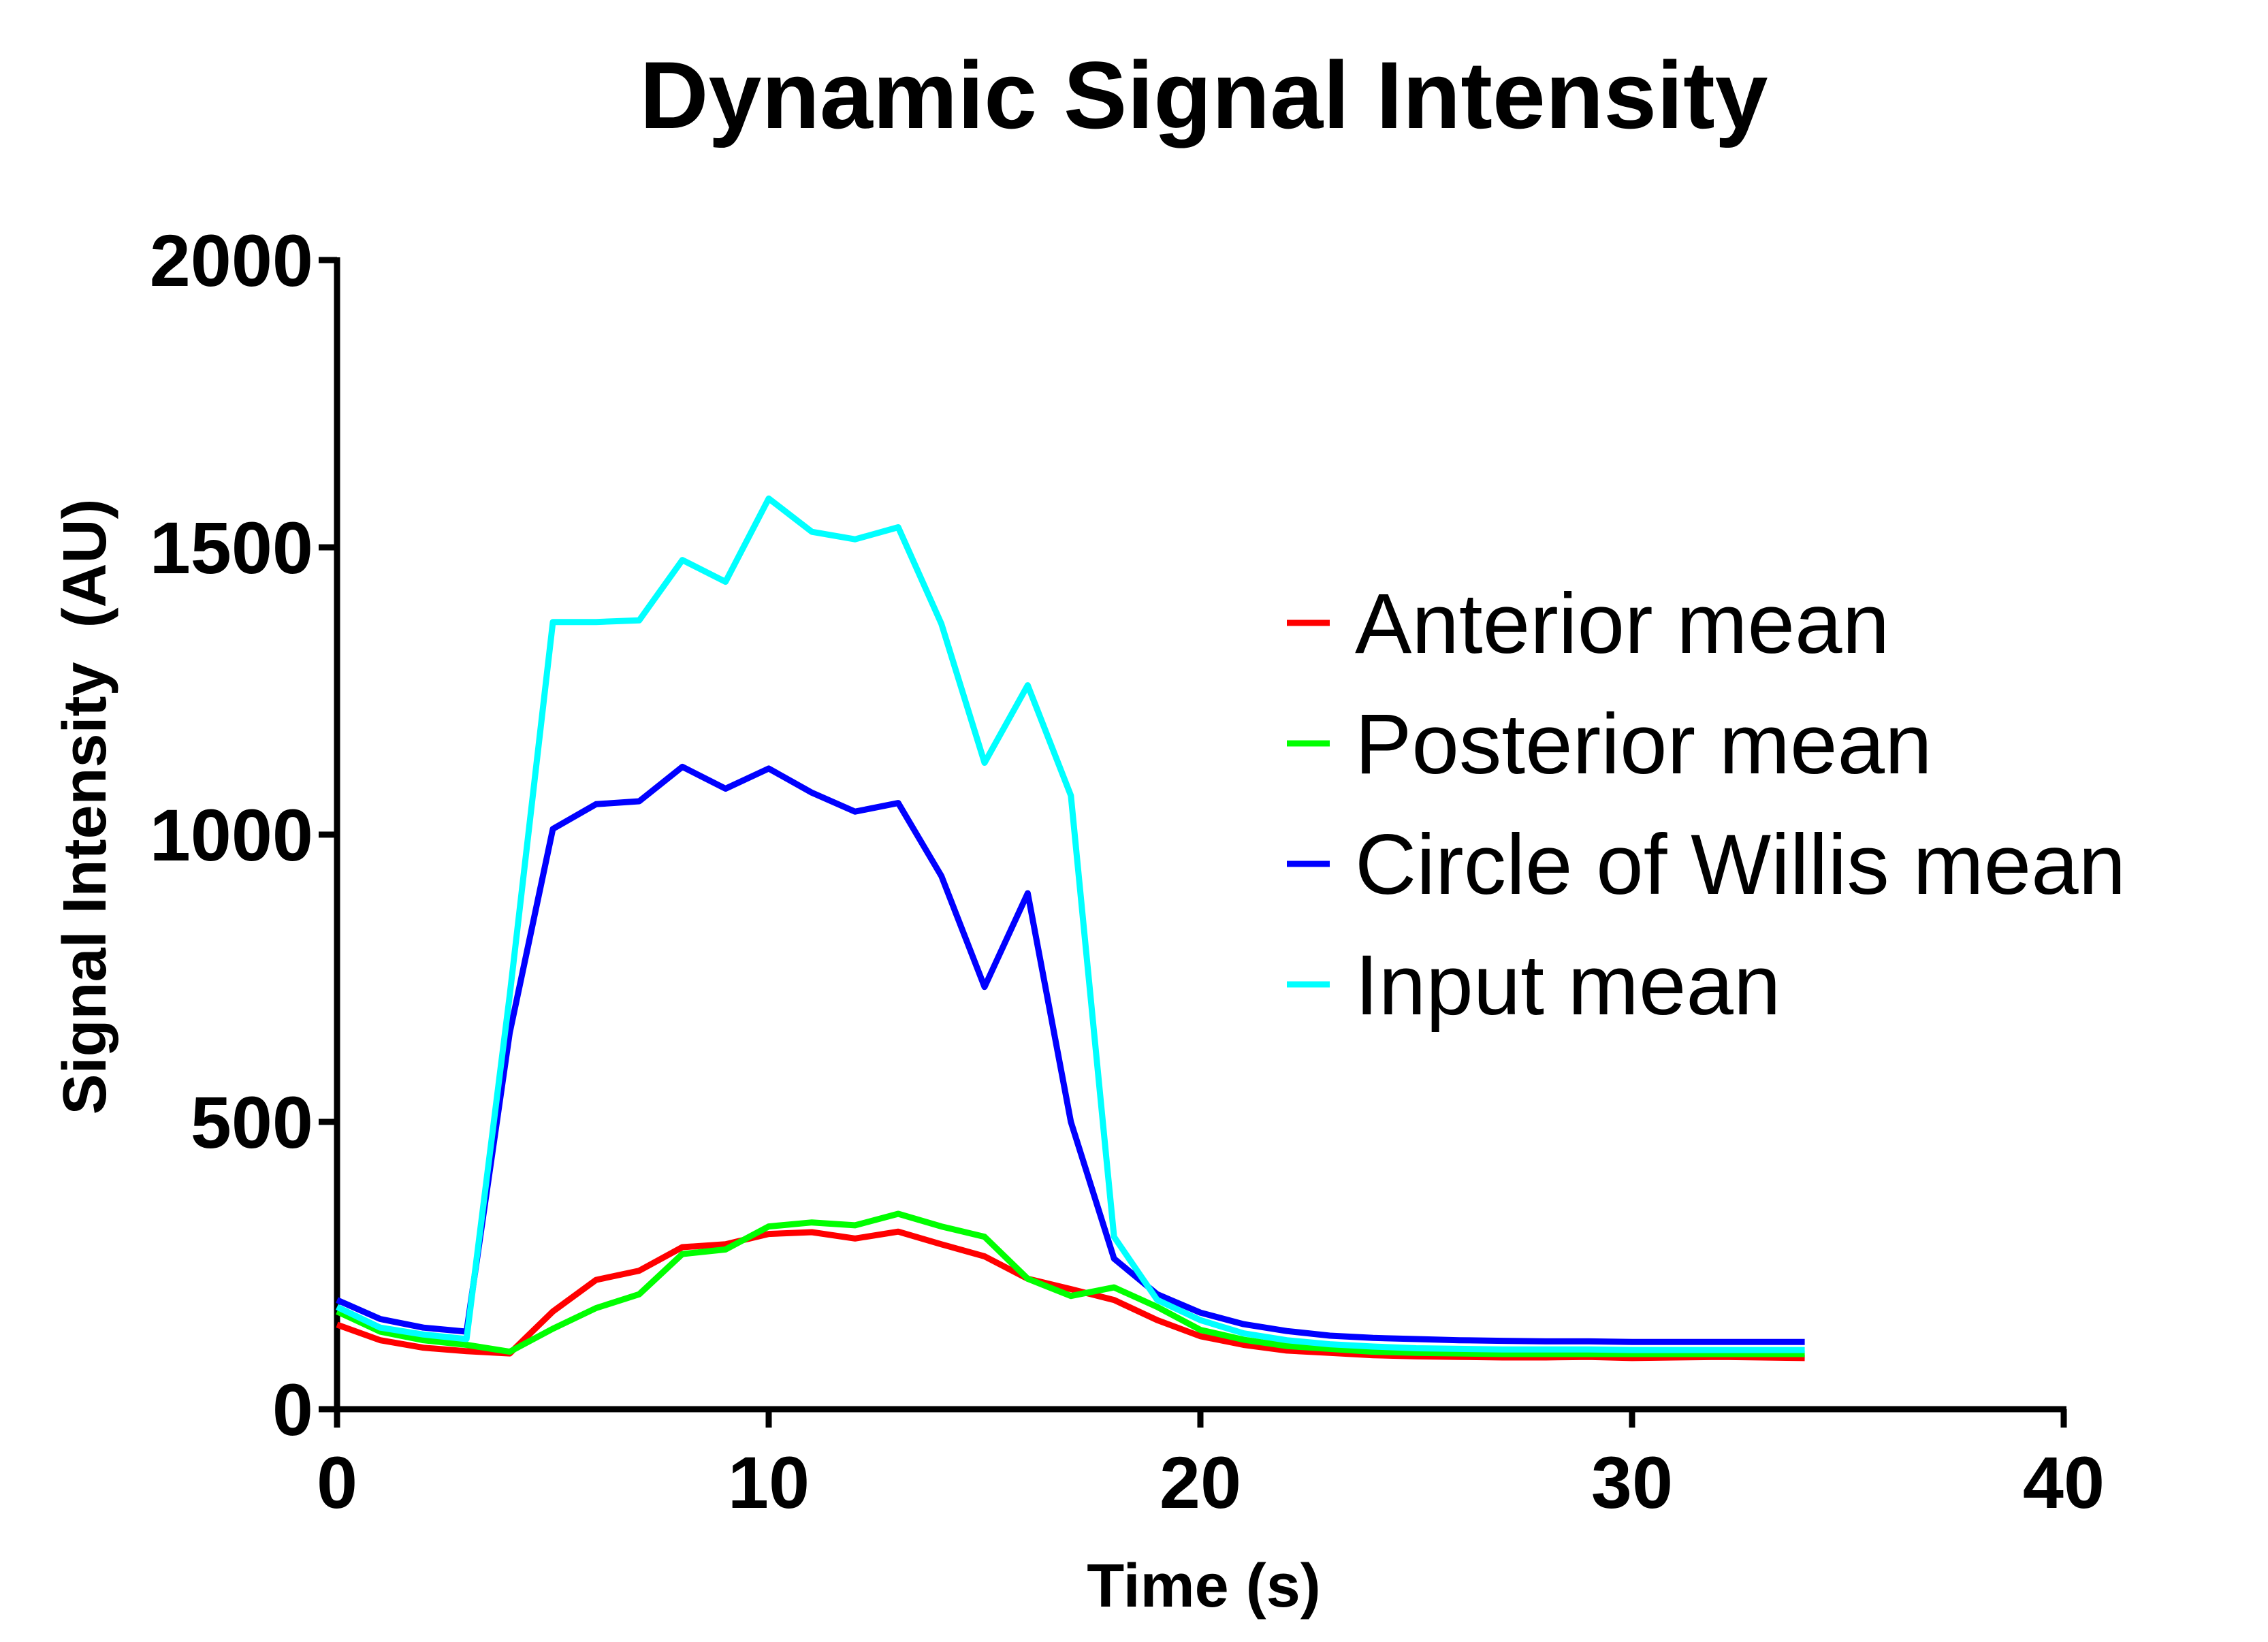 This screenshot has height=1642, width=2268. What do you see at coordinates (337, 1482) in the screenshot?
I see `x-tick-label: 0` at bounding box center [337, 1482].